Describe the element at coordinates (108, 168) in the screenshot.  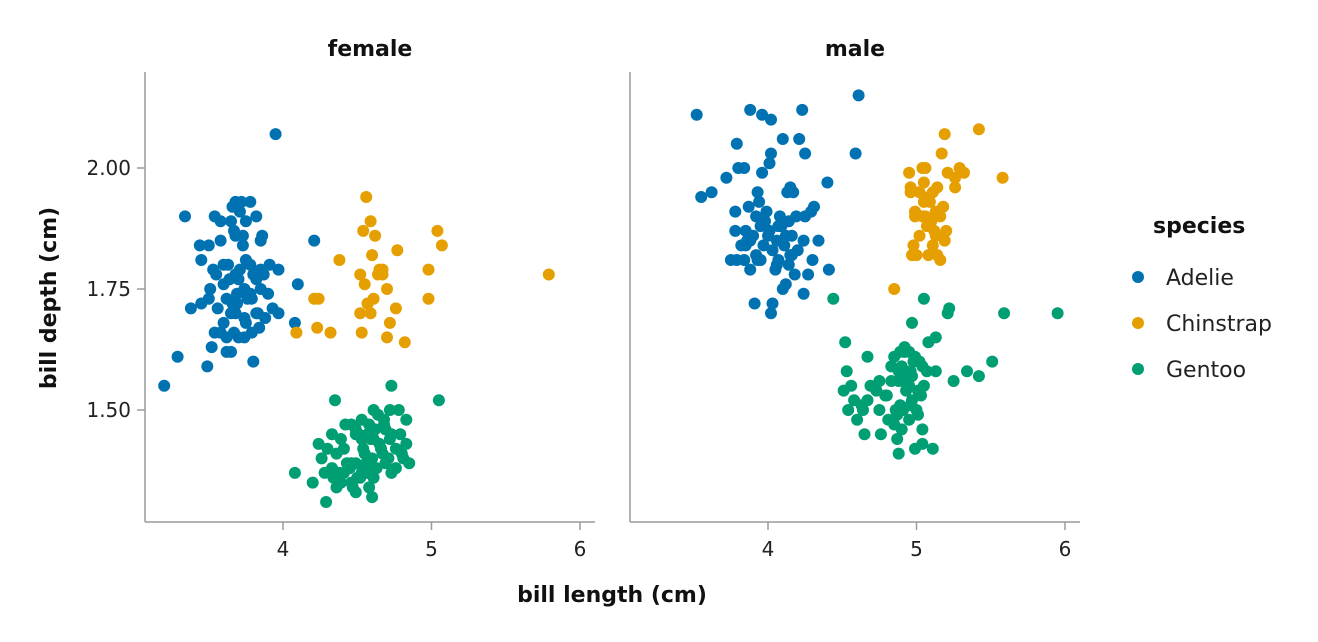
I see `y-tick-label: 2.00` at that location.